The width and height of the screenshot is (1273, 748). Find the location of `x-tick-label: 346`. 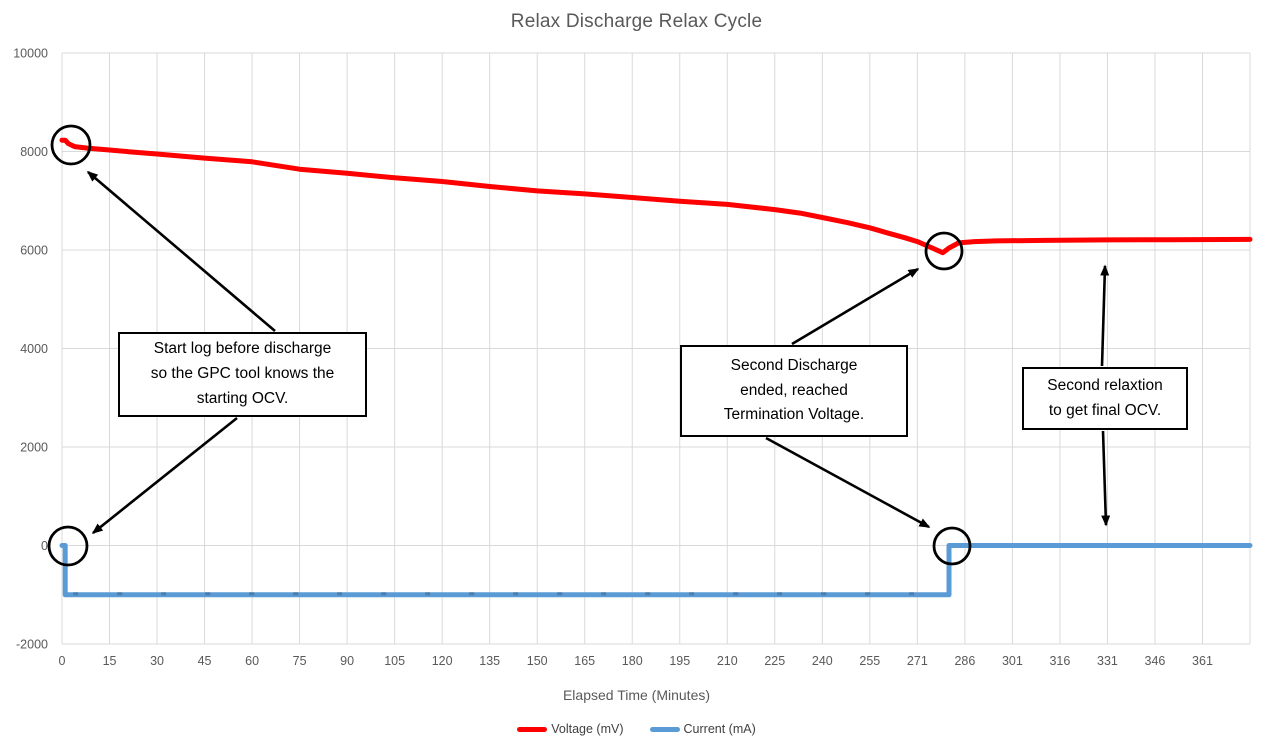

x-tick-label: 346 is located at coordinates (1155, 661).